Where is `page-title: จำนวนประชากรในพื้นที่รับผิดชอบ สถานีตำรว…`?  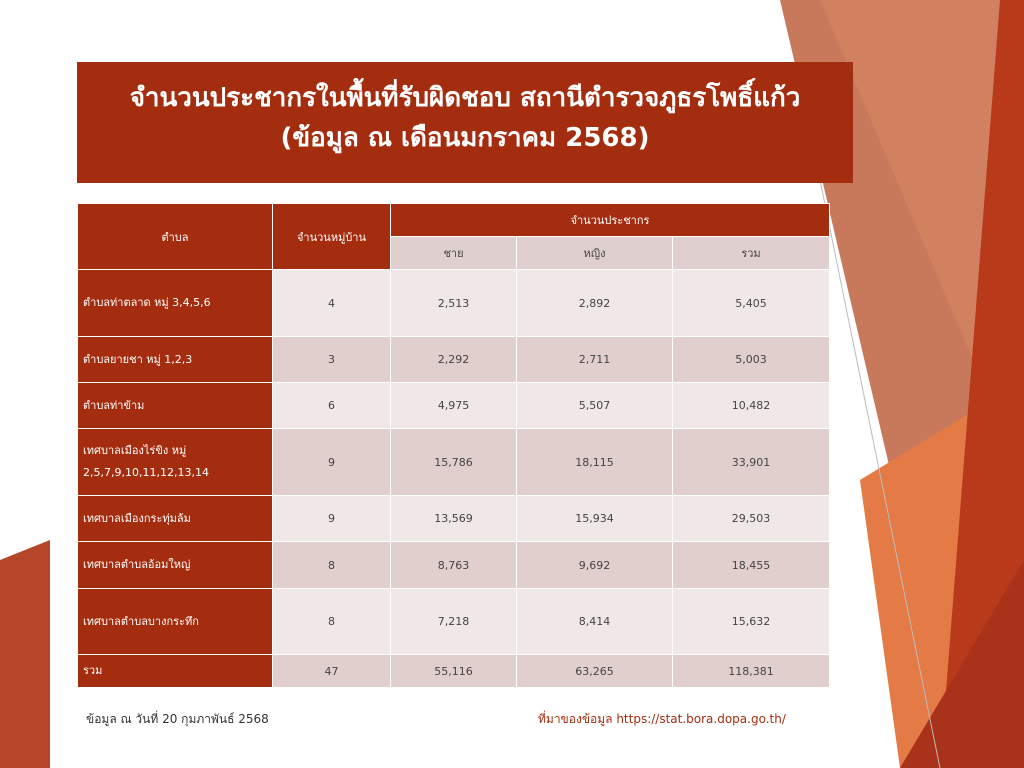
page-title: จำนวนประชากรในพื้นที่รับผิดชอบ สถานีตำรว… is located at coordinates (465, 122).